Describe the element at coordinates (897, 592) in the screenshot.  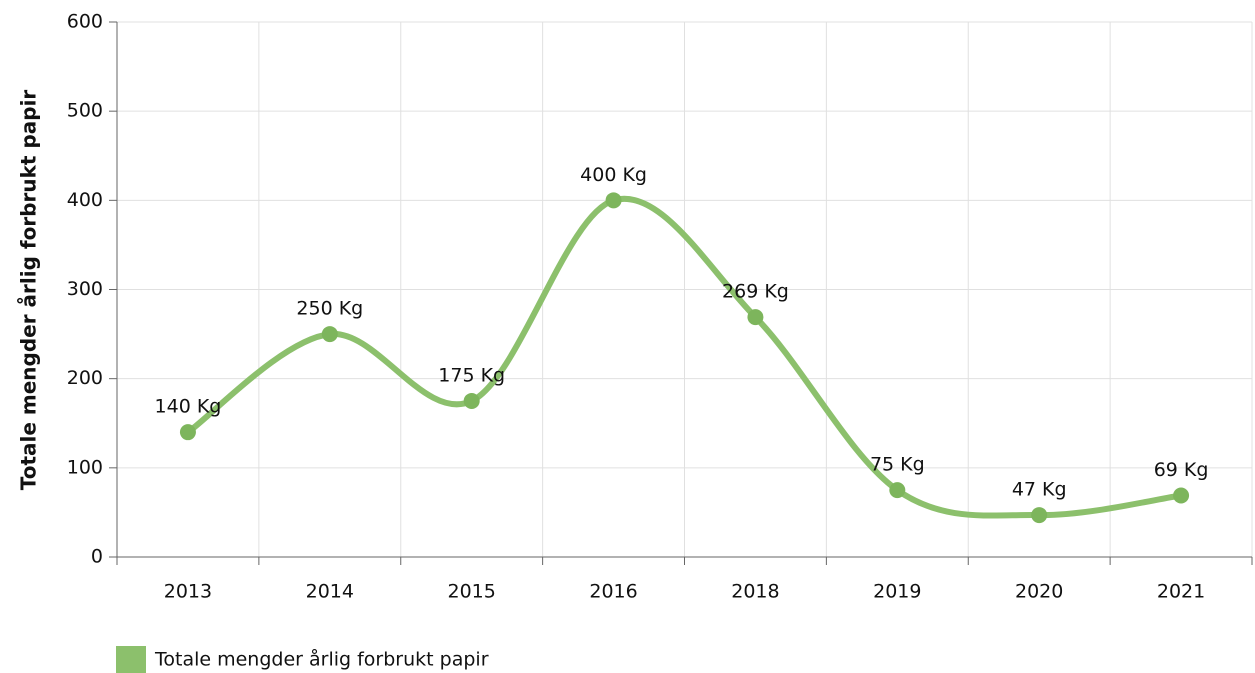
I see `x-tick-label: 2019` at that location.